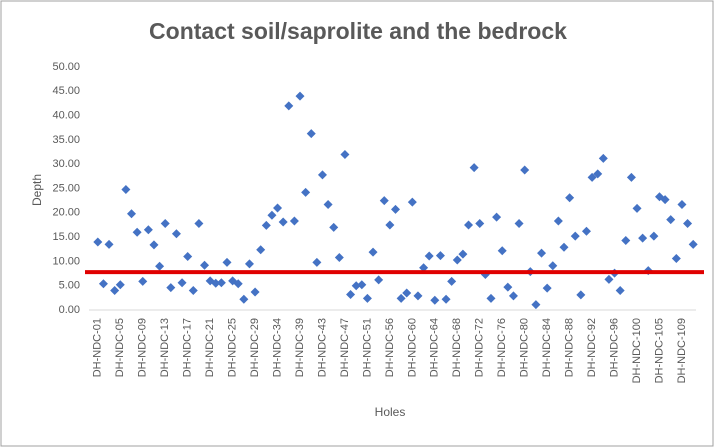  I want to click on x-tick-label: DH-NDC-100, so click(637, 350).